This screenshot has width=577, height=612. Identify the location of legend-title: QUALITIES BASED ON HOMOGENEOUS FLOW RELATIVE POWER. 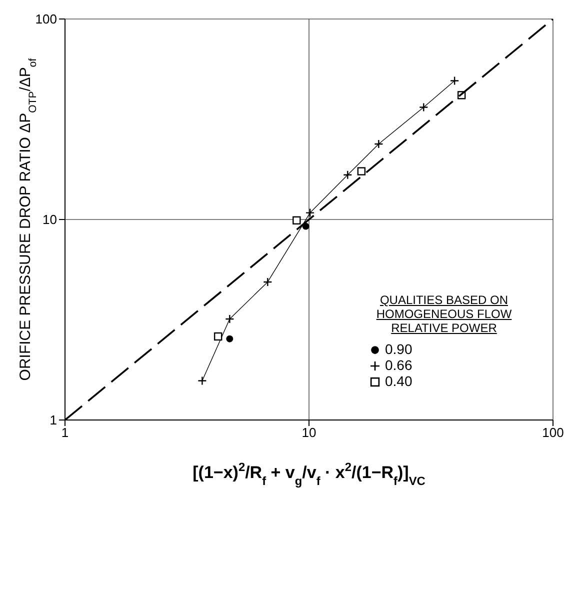
(444, 314).